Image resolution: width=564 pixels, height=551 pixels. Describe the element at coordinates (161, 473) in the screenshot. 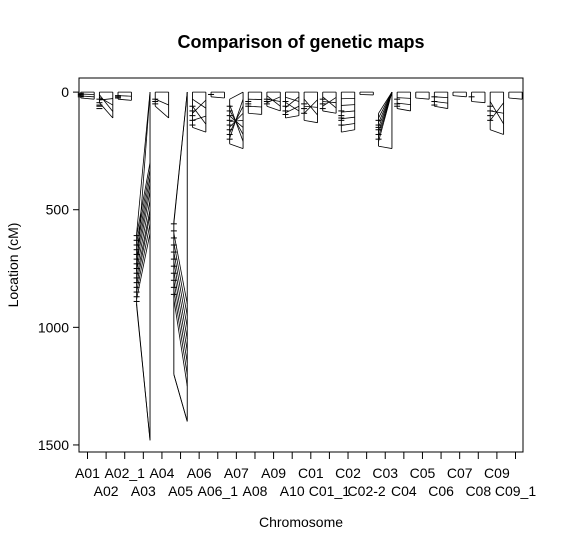

I see `x-tick-label: A04` at that location.